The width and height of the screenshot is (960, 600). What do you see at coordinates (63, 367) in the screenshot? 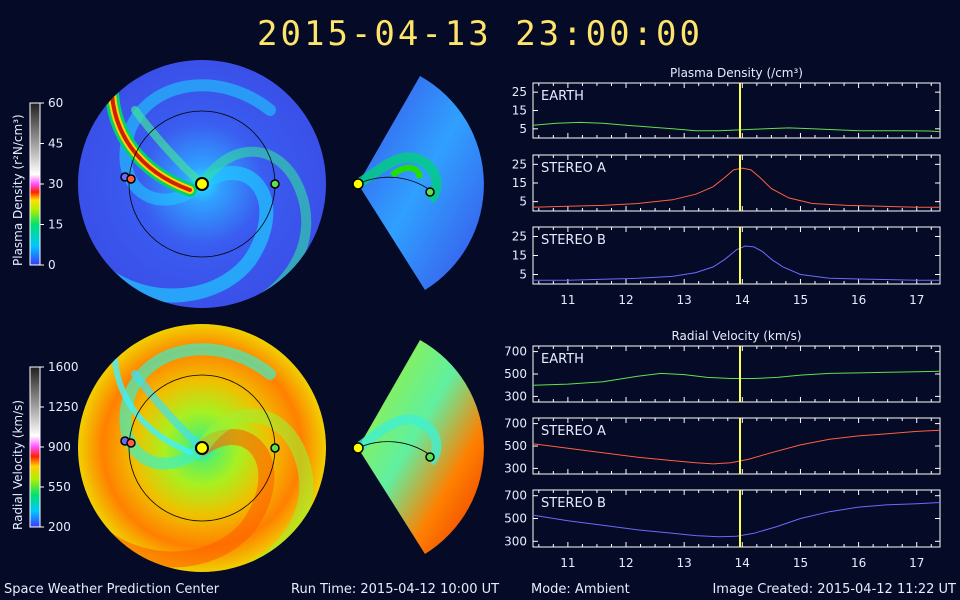
I see `colorbar-tick-label: 1600` at bounding box center [63, 367].